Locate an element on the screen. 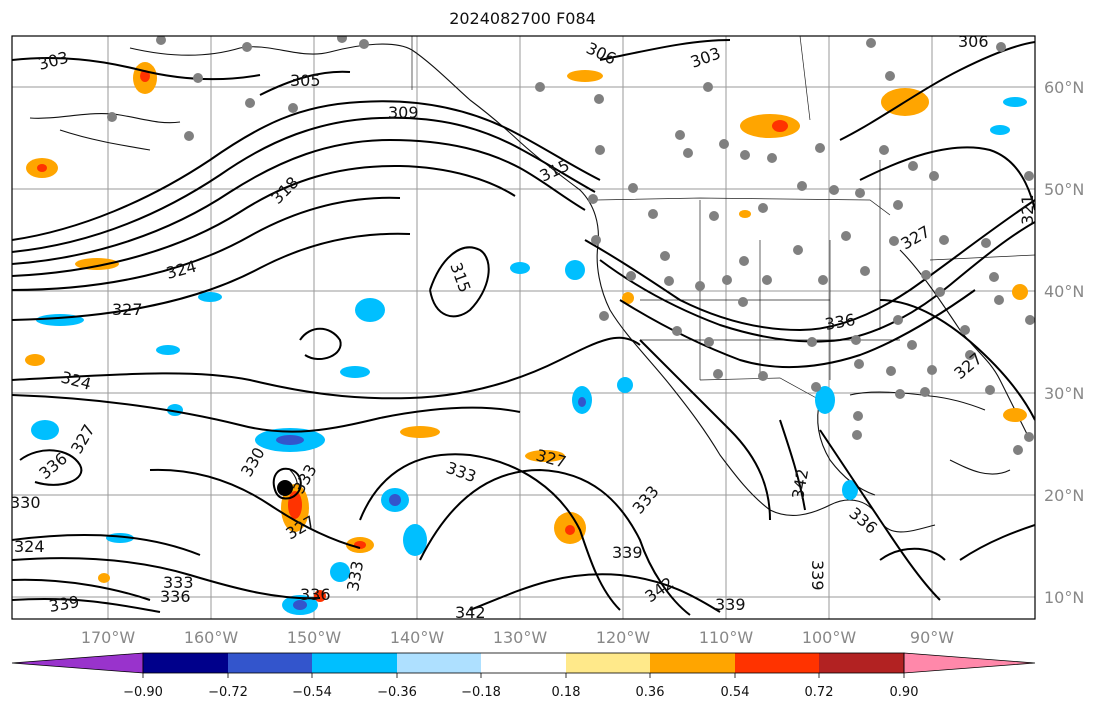 This screenshot has height=712, width=1105. map-title: 2024082700 F084 is located at coordinates (522, 18).